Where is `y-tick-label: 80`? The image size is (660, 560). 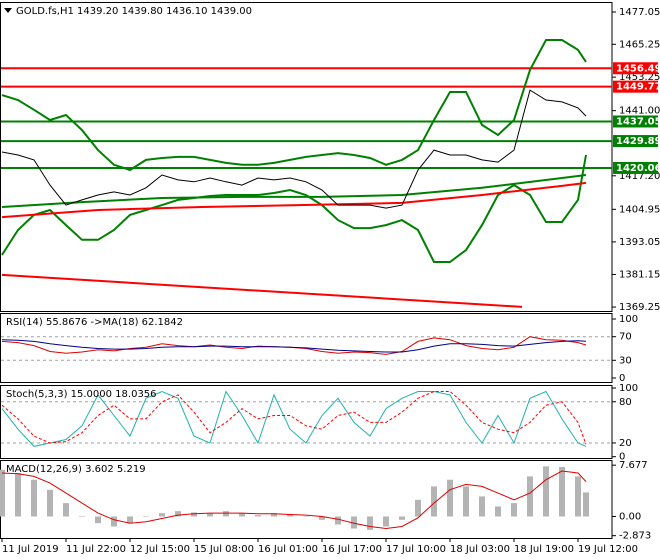
y-tick-label: 80 is located at coordinates (625, 402).